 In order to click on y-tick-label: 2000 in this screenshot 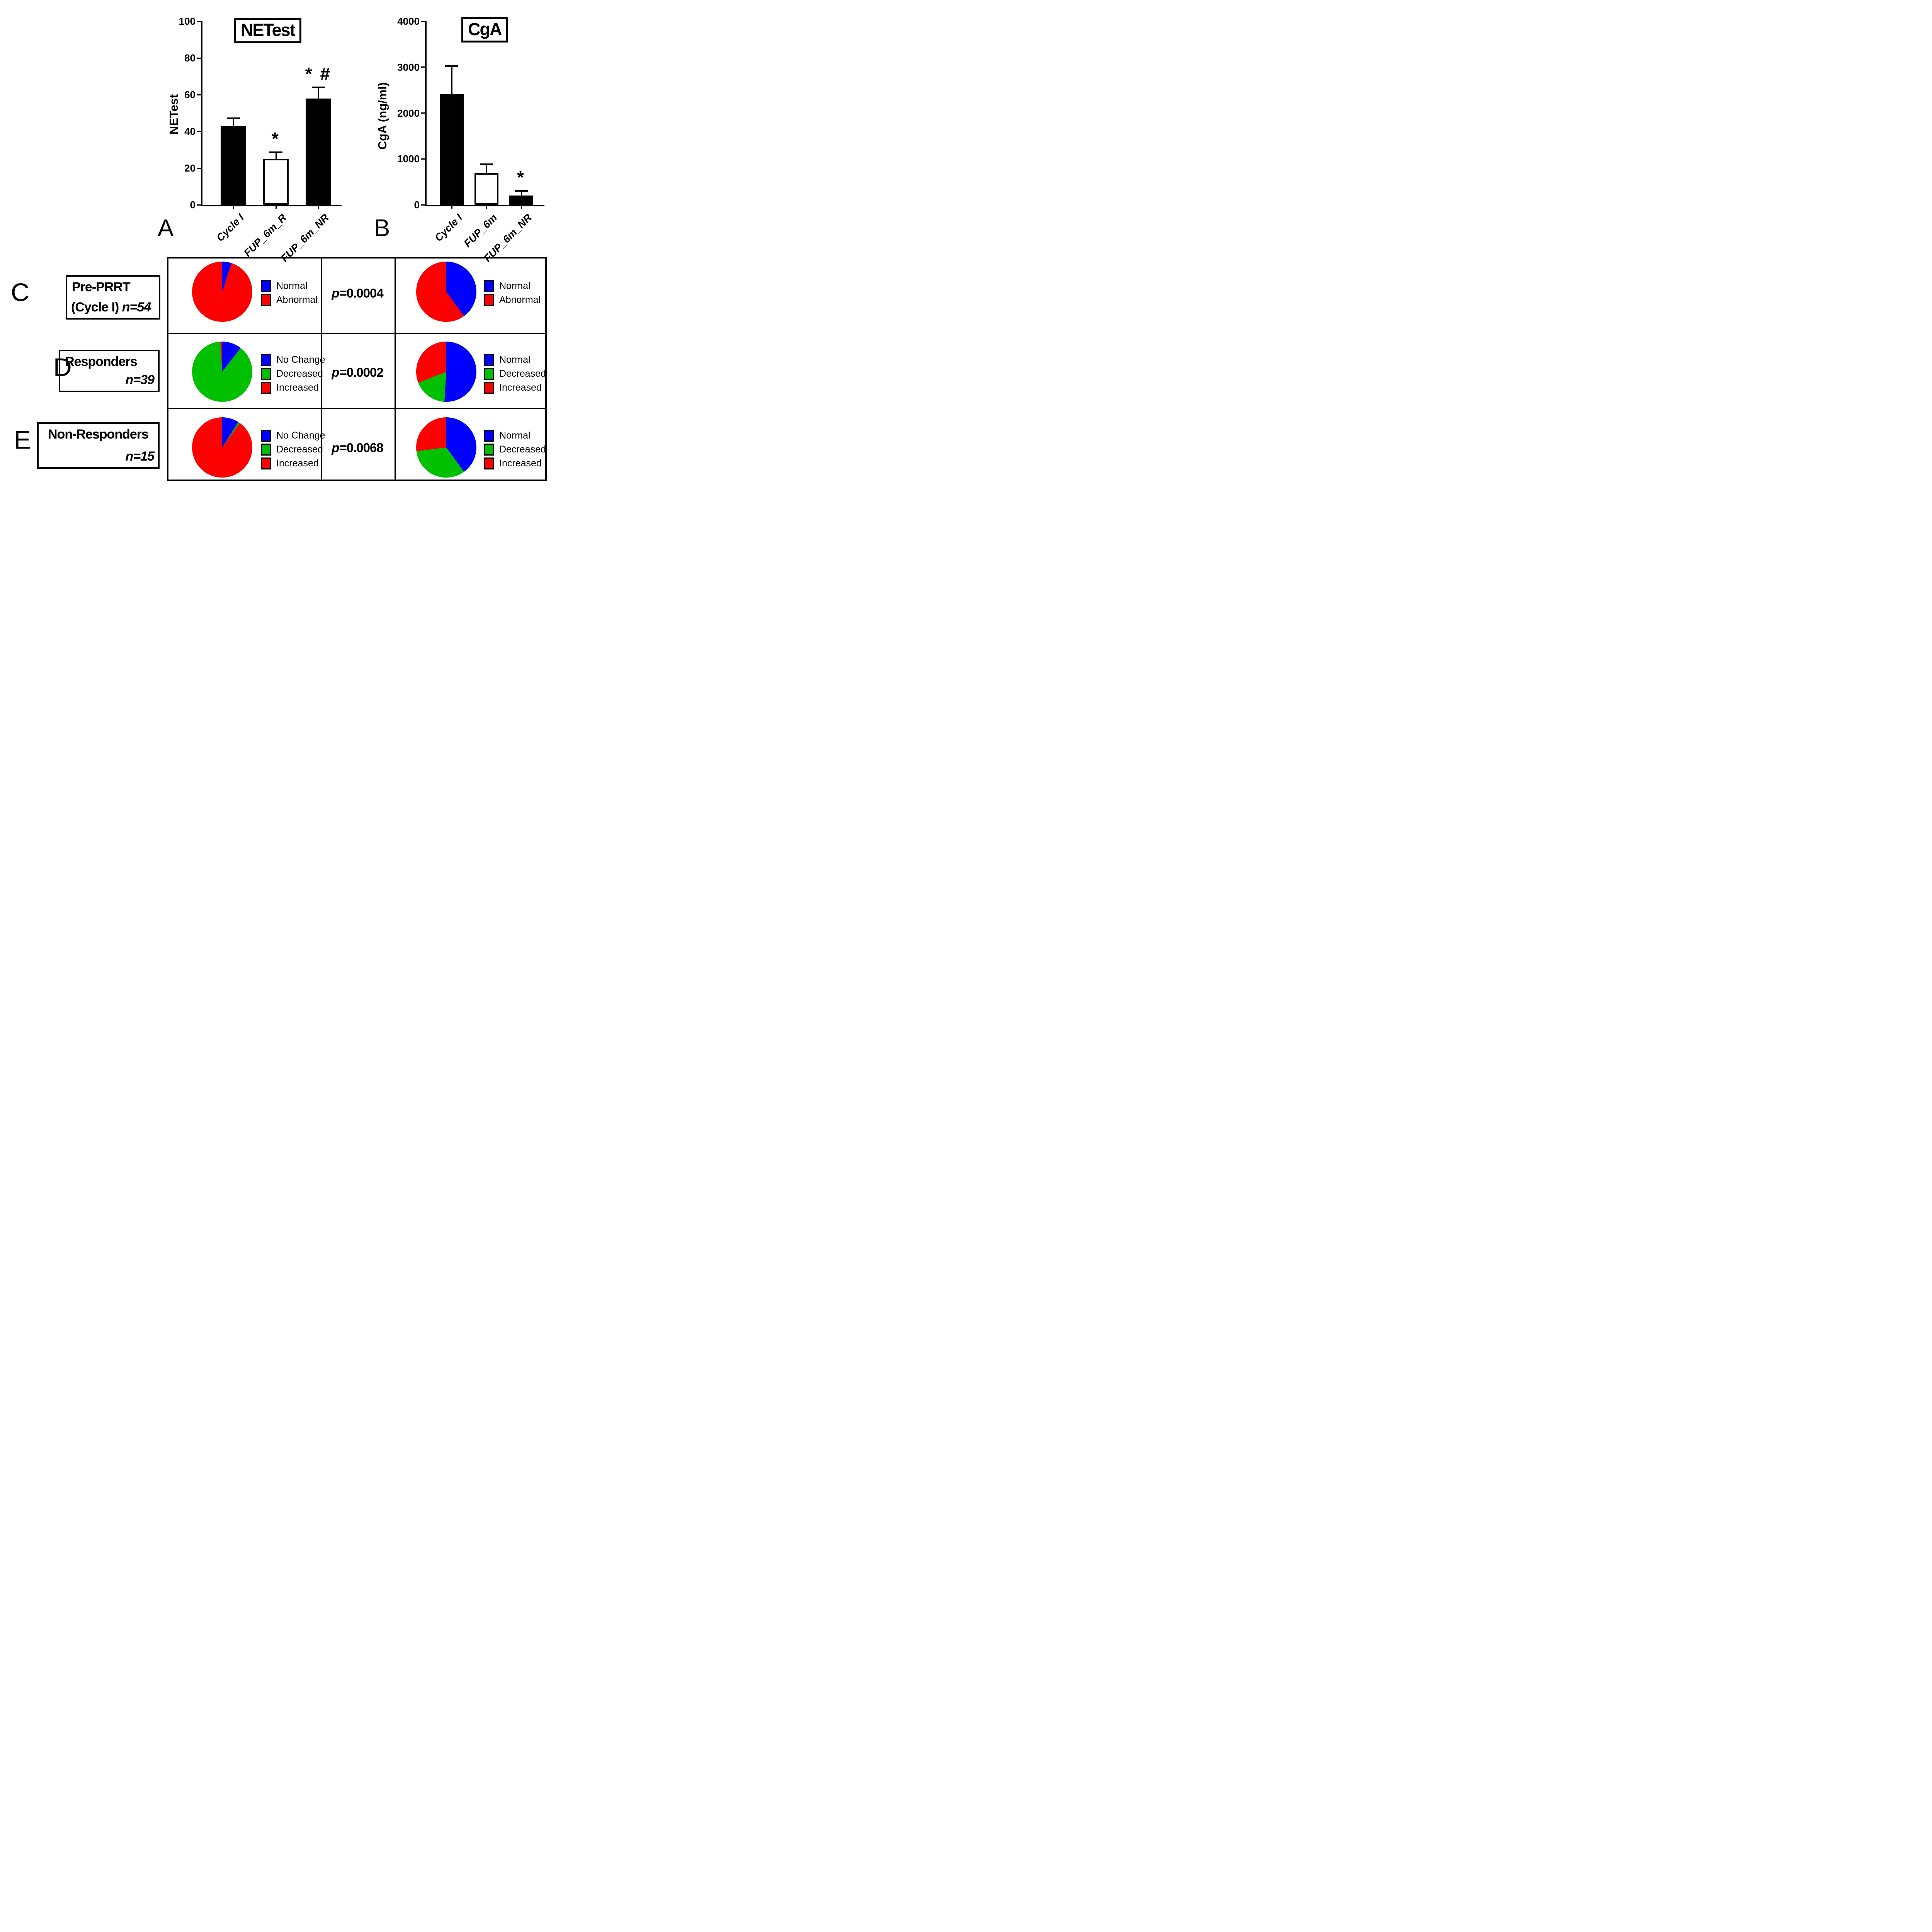, I will do `click(408, 113)`.